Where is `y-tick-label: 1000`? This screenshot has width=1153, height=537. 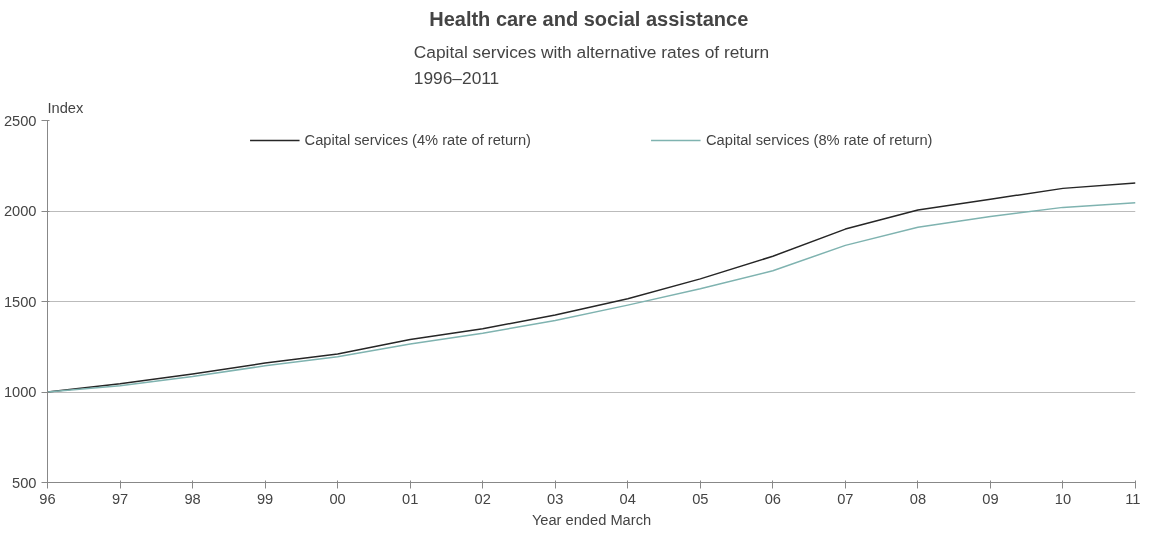
y-tick-label: 1000 is located at coordinates (20, 392).